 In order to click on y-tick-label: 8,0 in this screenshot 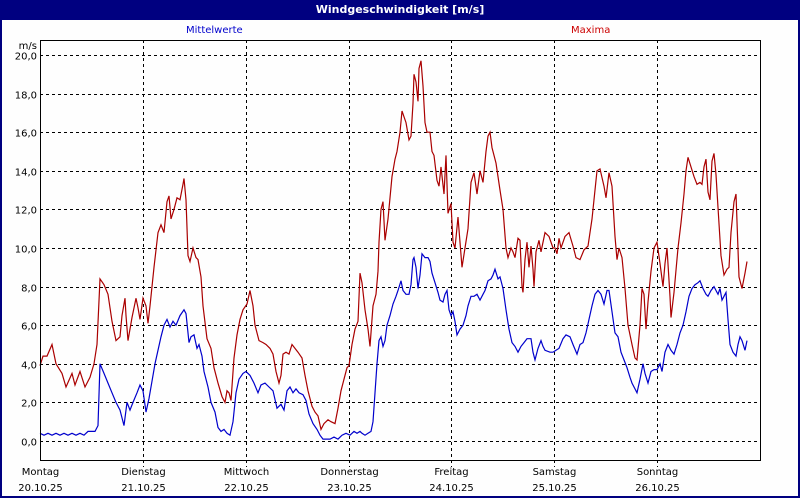, I will do `click(29, 289)`.